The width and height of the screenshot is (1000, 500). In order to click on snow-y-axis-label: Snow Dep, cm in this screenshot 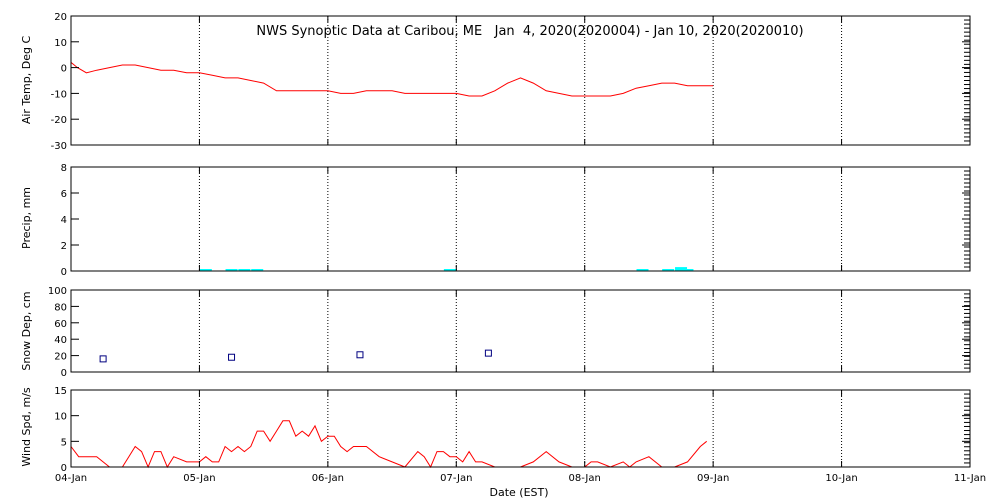, I will do `click(26, 330)`.